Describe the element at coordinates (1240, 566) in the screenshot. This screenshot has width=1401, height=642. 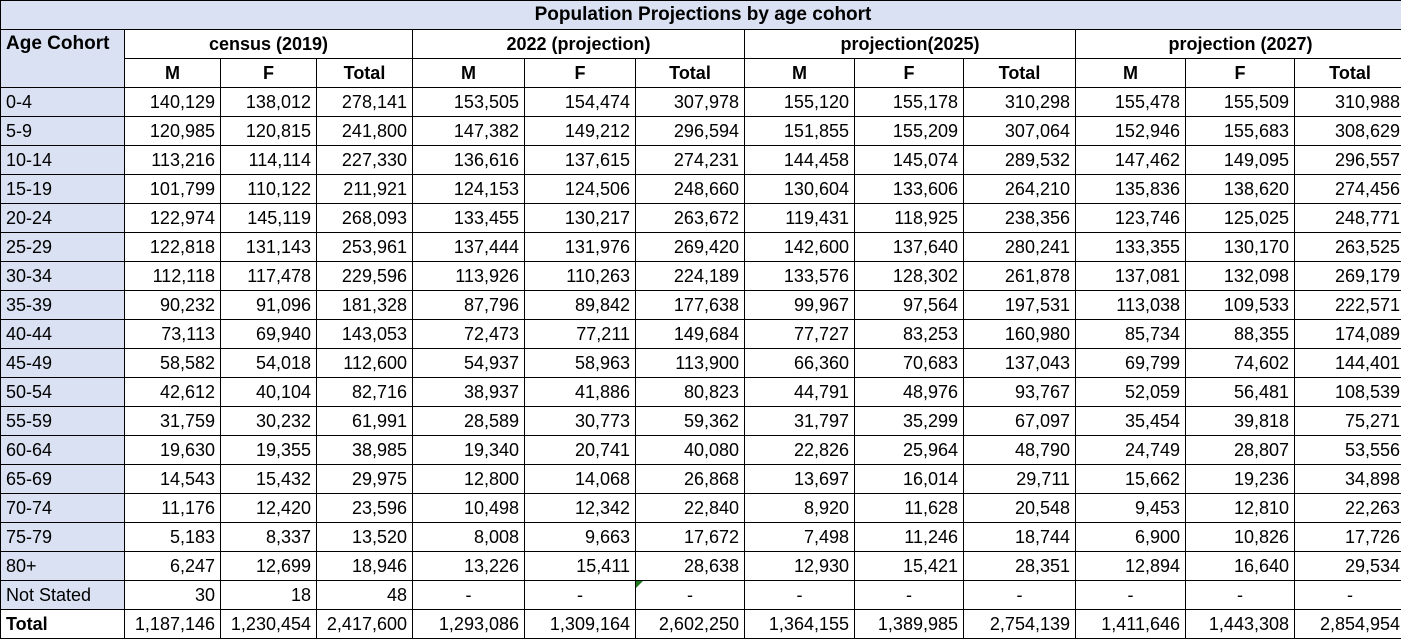
I see `value-cell: 16,640` at that location.